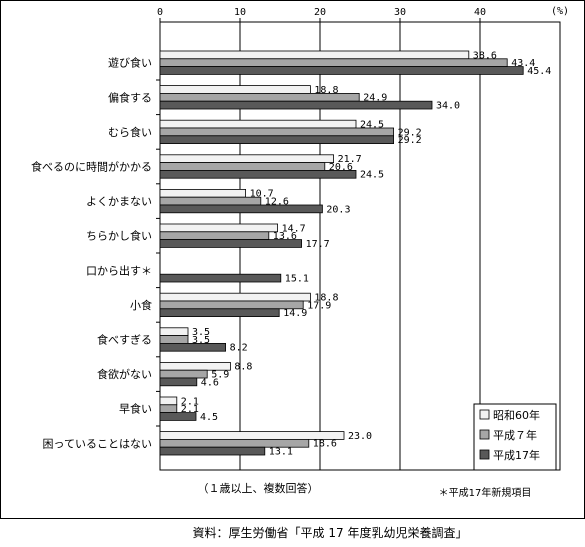  What do you see at coordinates (295, 313) in the screenshot?
I see `value-label-7-2: 14.9` at bounding box center [295, 313].